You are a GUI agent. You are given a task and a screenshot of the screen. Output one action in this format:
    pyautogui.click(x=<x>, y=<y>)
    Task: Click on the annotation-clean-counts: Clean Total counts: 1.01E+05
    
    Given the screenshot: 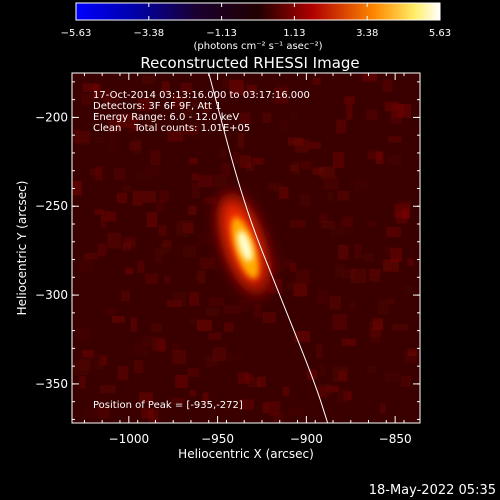 What is the action you would take?
    pyautogui.click(x=171, y=128)
    